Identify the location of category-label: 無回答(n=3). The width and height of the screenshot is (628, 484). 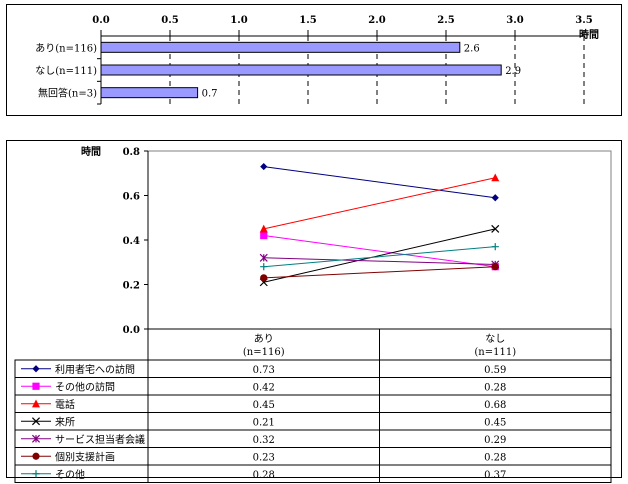
(67, 93).